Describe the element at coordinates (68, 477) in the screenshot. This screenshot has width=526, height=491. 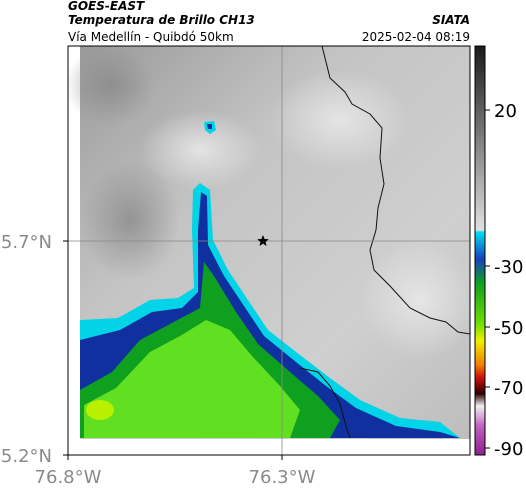
I see `lon-tick-label: 76.8°W` at that location.